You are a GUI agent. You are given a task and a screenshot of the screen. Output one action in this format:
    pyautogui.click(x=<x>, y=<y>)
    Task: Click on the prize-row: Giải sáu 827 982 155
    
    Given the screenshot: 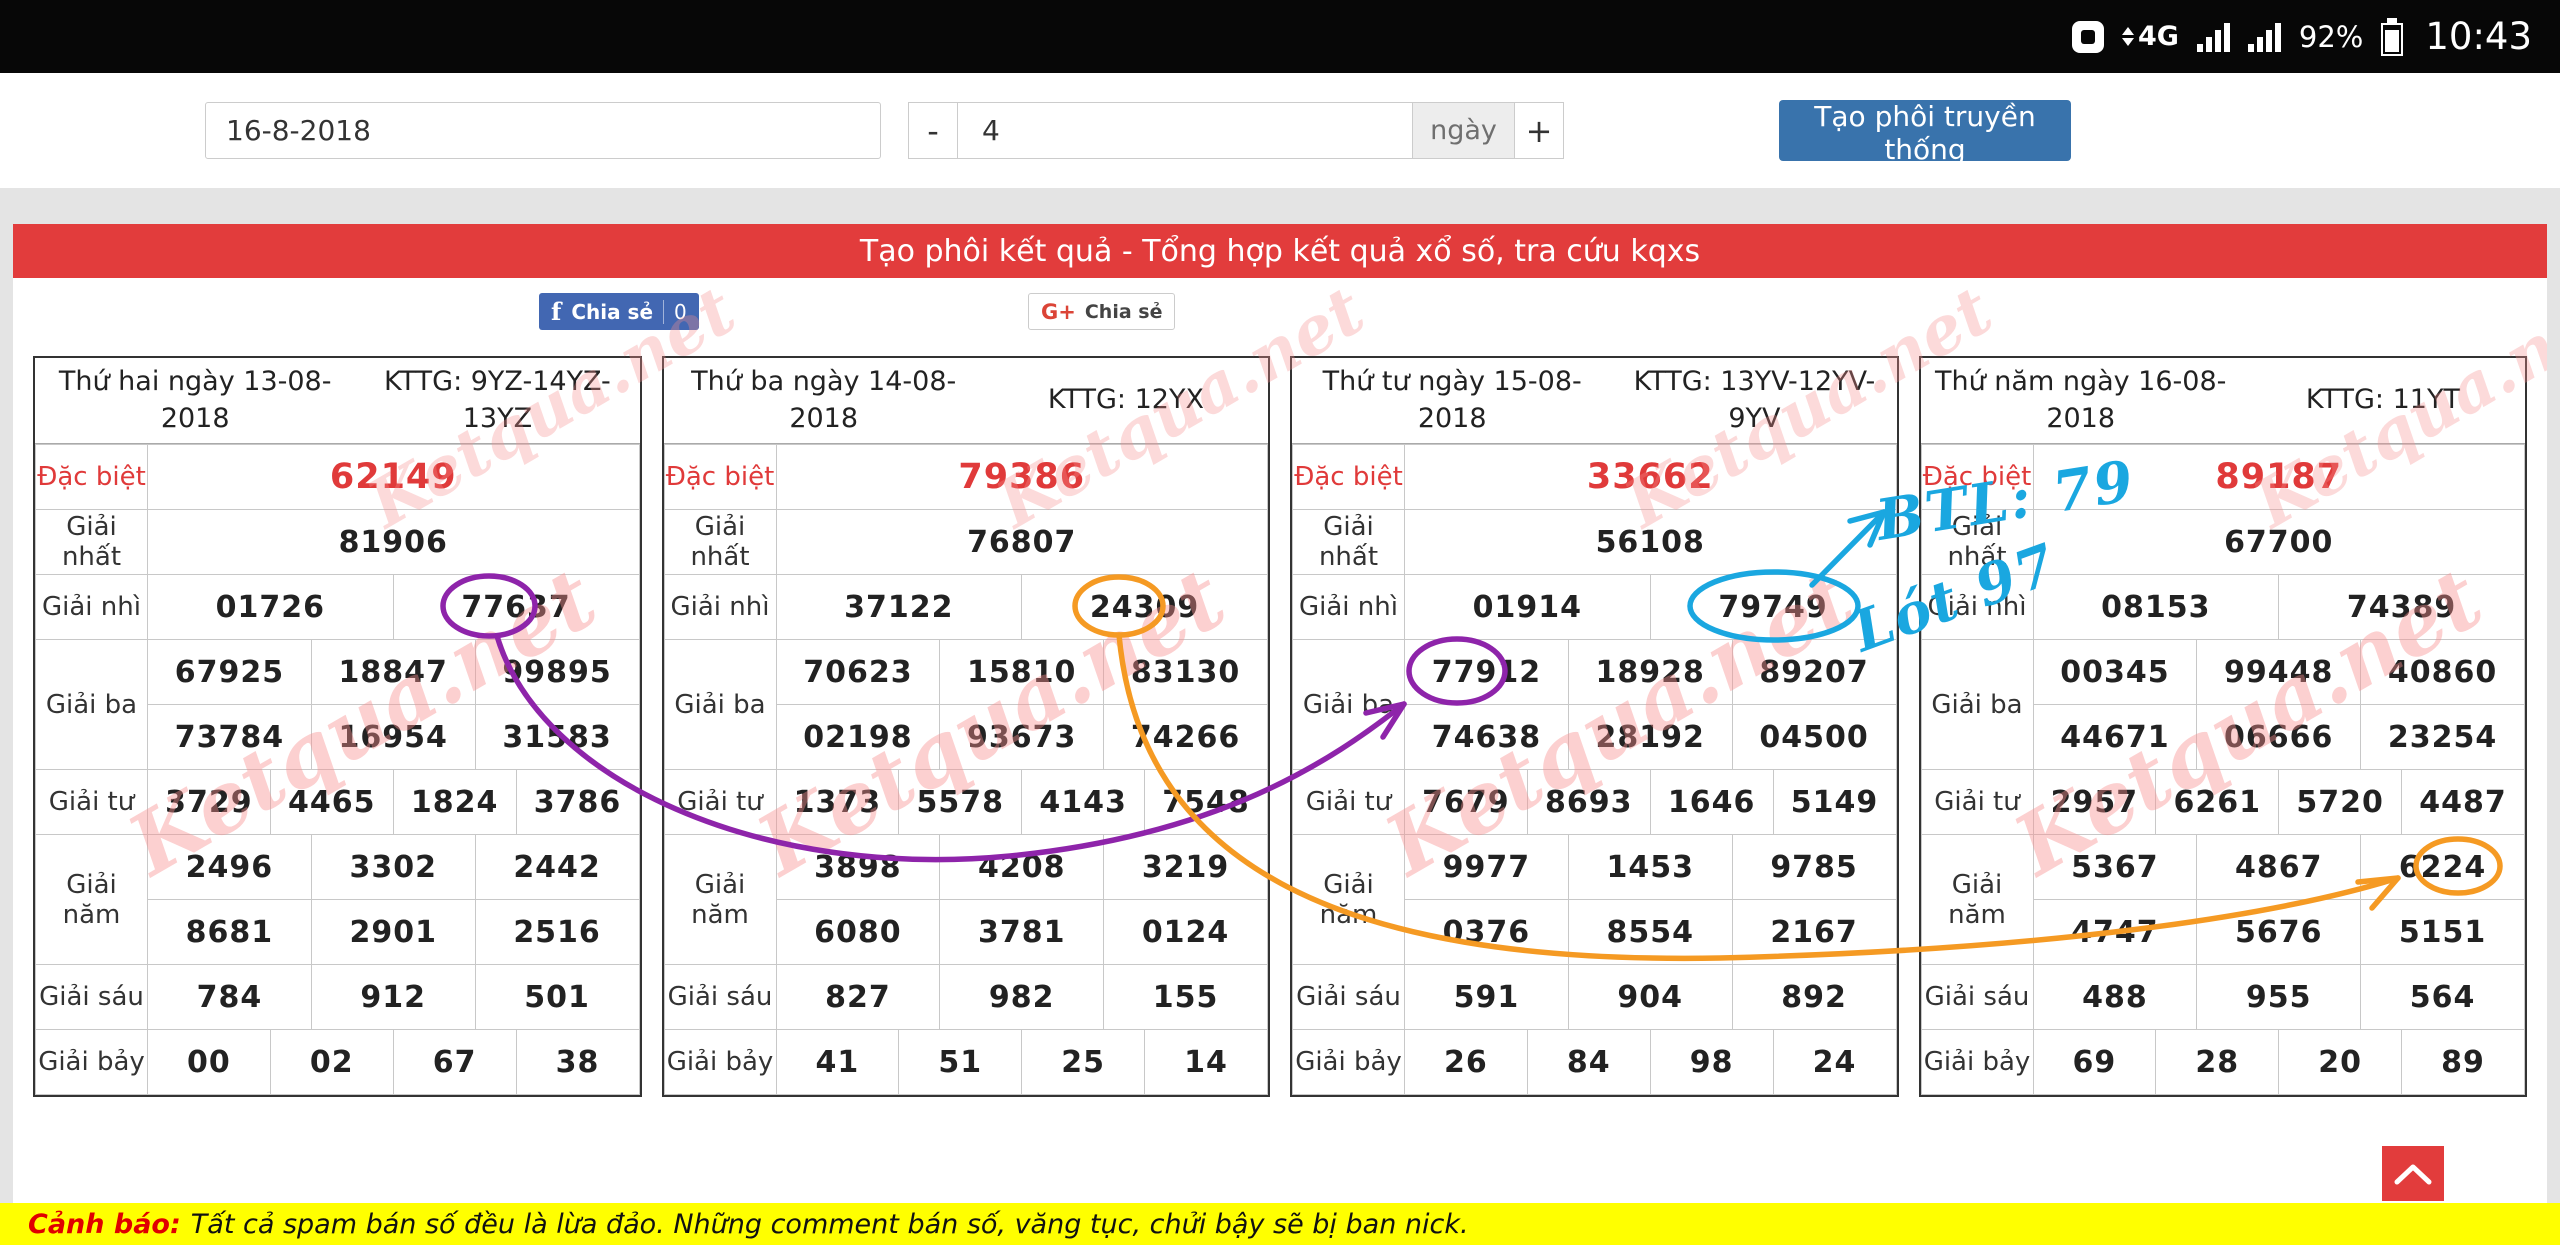 What is the action you would take?
    pyautogui.click(x=965, y=997)
    